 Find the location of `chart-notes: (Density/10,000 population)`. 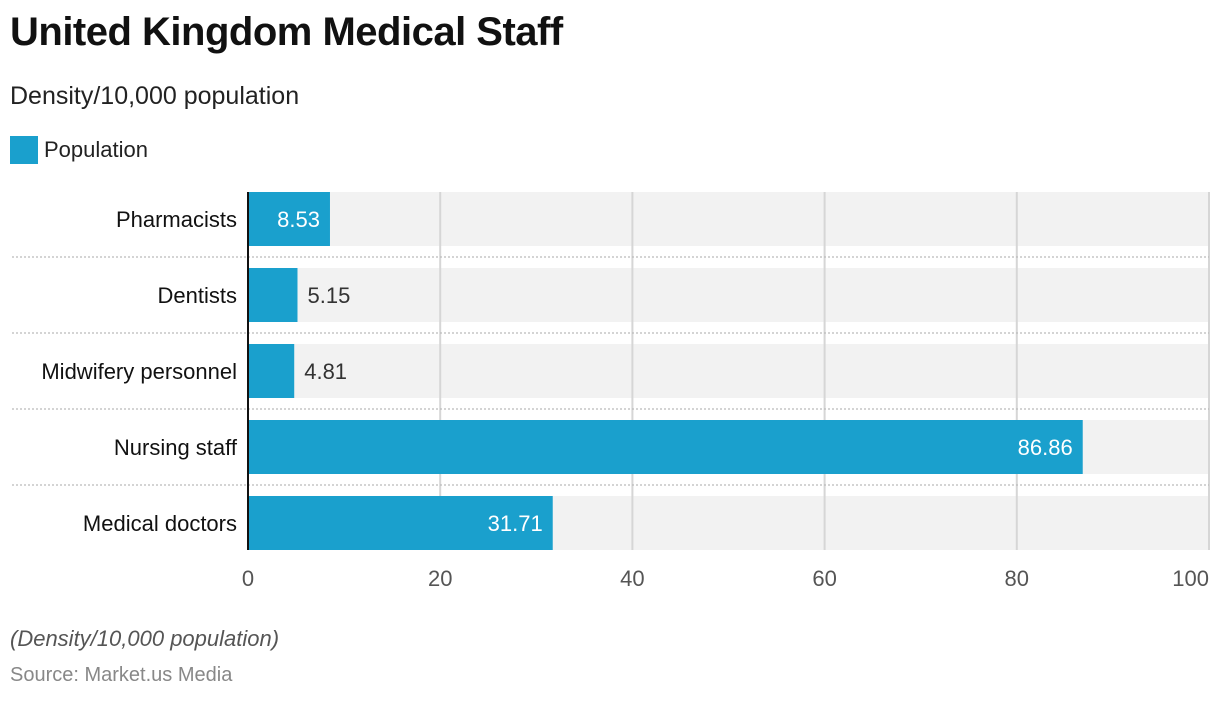

chart-notes: (Density/10,000 population) is located at coordinates (145, 638).